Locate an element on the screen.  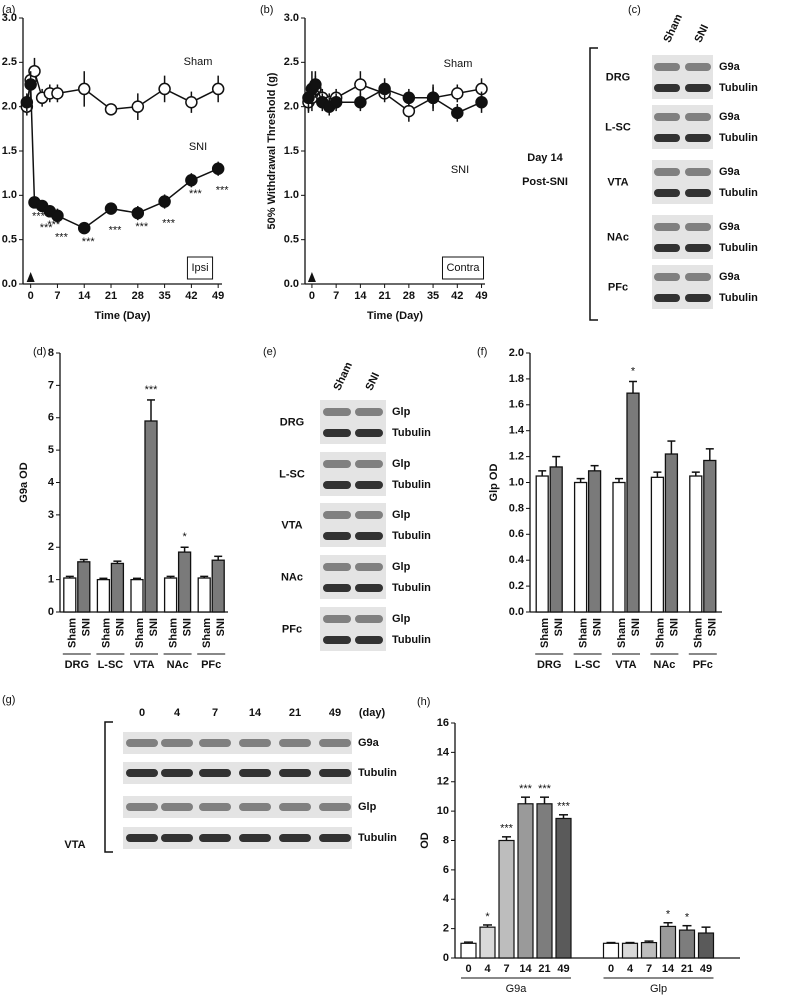
blot-frame is located at coordinates (353, 422).